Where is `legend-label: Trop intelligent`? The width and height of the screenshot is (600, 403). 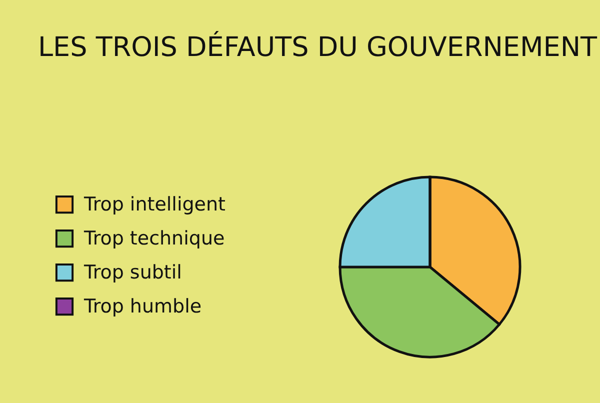 legend-label: Trop intelligent is located at coordinates (154, 205).